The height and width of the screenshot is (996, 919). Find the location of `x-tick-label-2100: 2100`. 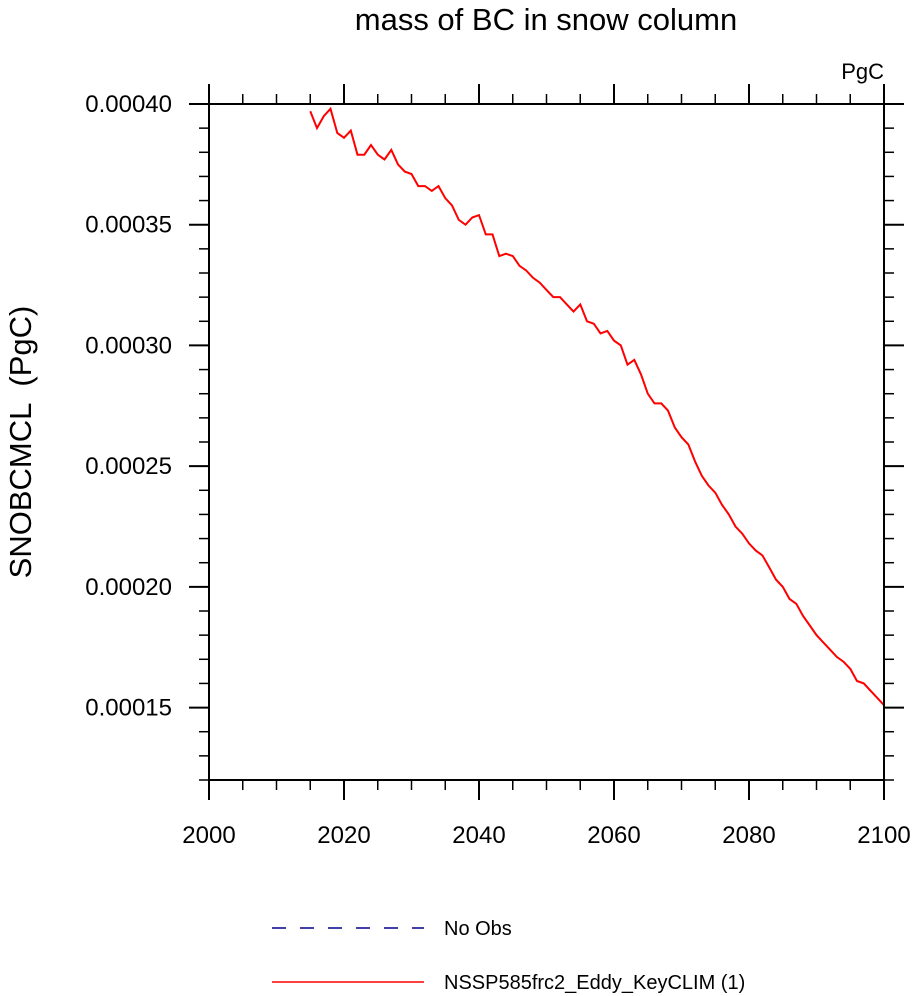

x-tick-label-2100: 2100 is located at coordinates (883, 835).